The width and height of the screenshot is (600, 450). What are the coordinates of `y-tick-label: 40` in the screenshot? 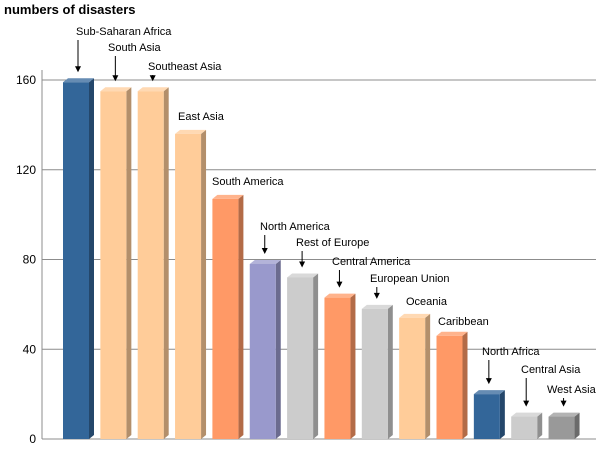 It's located at (30, 349).